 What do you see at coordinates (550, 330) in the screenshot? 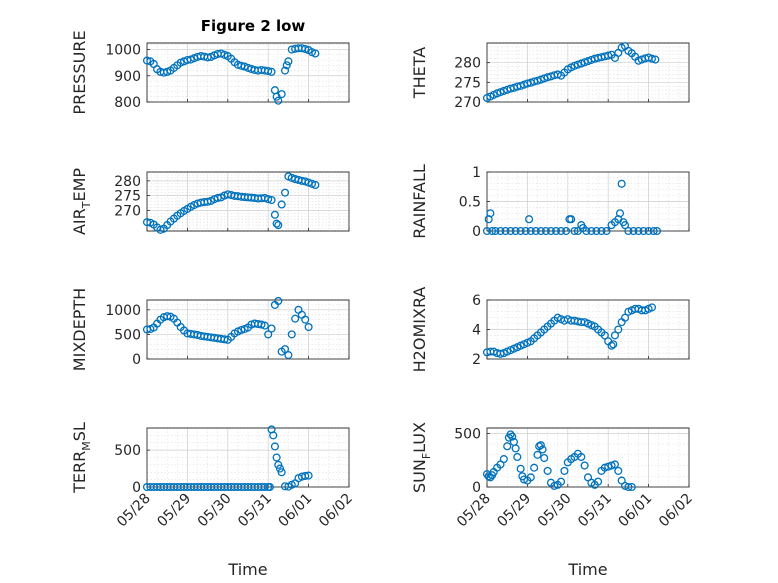
I see `panel-h2omixra: 2 4 6 H2OMIXRA` at bounding box center [550, 330].